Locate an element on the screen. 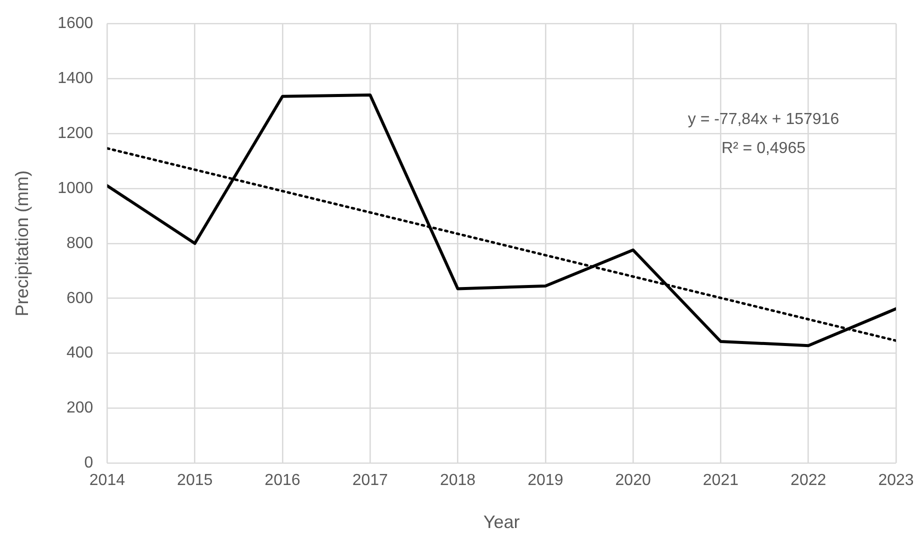 The height and width of the screenshot is (542, 922). x-tick-label: 2021 is located at coordinates (720, 481).